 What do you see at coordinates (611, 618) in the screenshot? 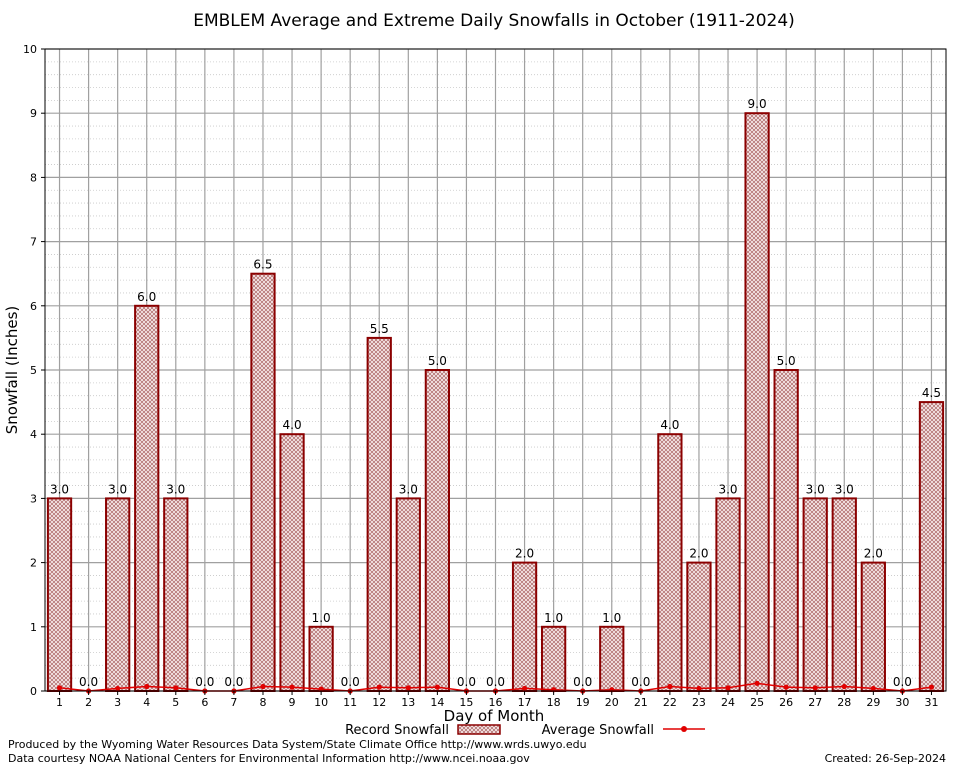
I see `value-label-day-20: 1.0` at bounding box center [611, 618].